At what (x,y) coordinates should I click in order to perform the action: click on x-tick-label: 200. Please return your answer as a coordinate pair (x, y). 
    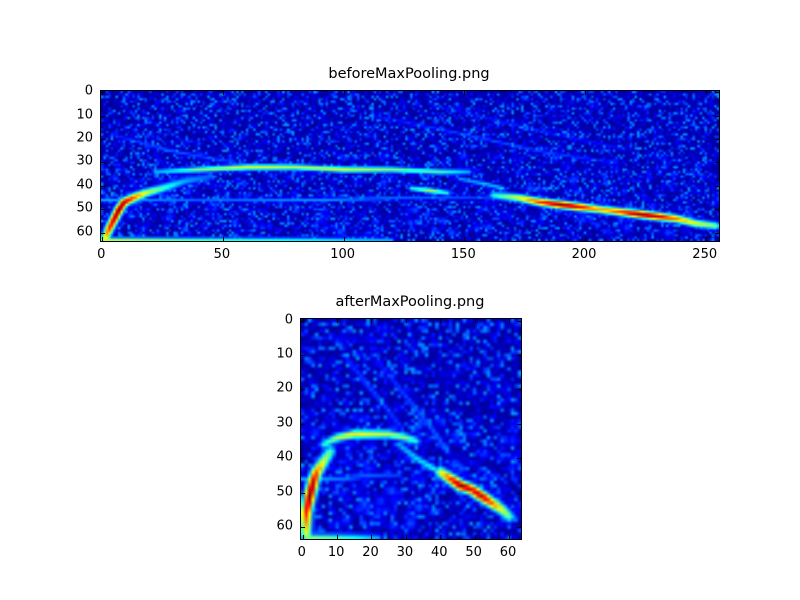
    Looking at the image, I should click on (584, 254).